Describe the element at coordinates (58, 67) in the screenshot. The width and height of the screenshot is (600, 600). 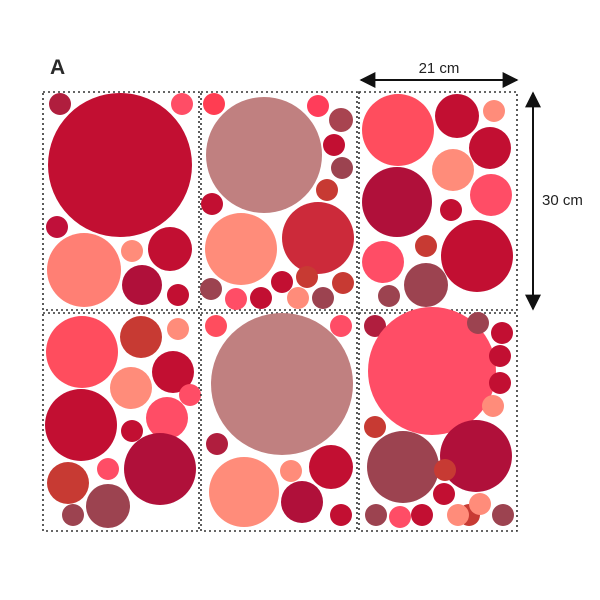
I see `variant-label: A` at that location.